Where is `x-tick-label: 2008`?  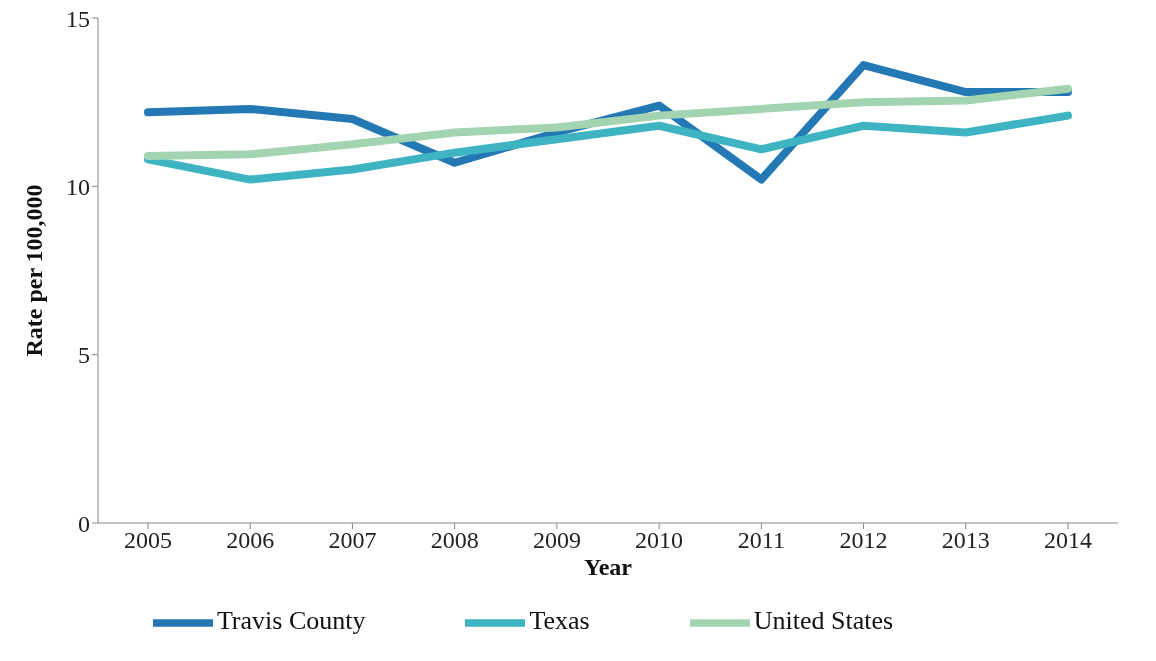
x-tick-label: 2008 is located at coordinates (454, 540).